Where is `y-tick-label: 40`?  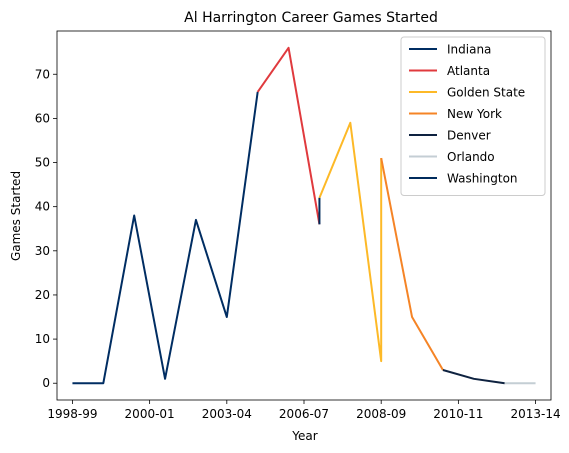
y-tick-label: 40 is located at coordinates (42, 207).